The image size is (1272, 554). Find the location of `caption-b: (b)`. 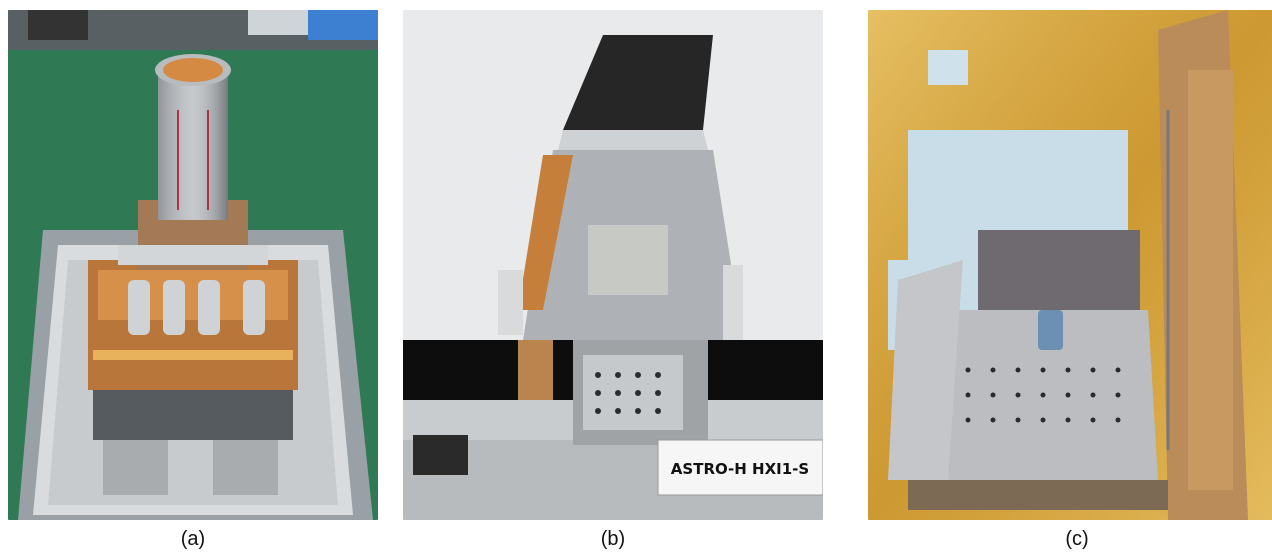

caption-b: (b) is located at coordinates (613, 539).